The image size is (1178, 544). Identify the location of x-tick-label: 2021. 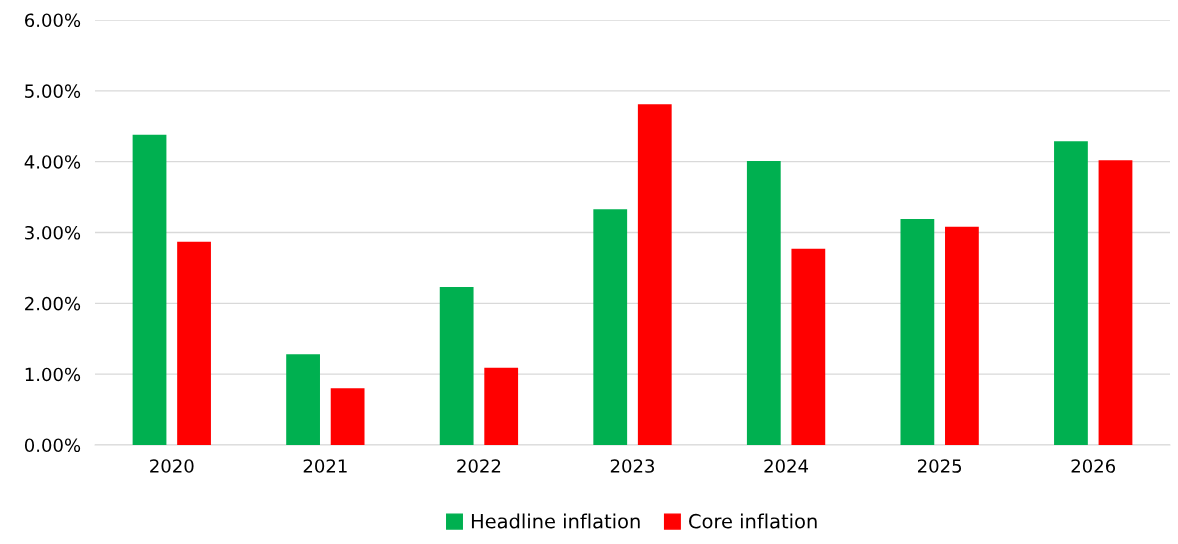
(325, 466).